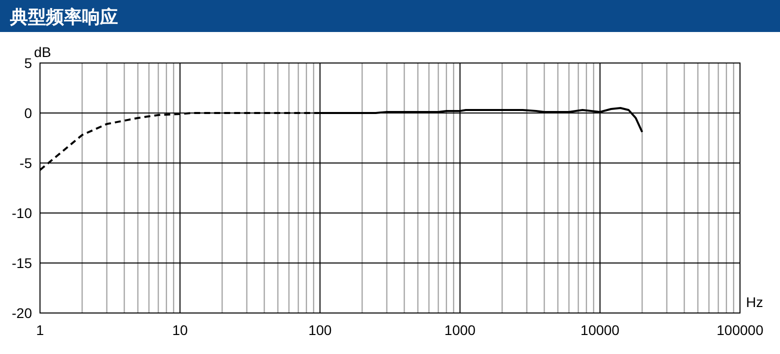 This screenshot has width=780, height=354. Describe the element at coordinates (22, 263) in the screenshot. I see `y-tick-label: -15` at that location.